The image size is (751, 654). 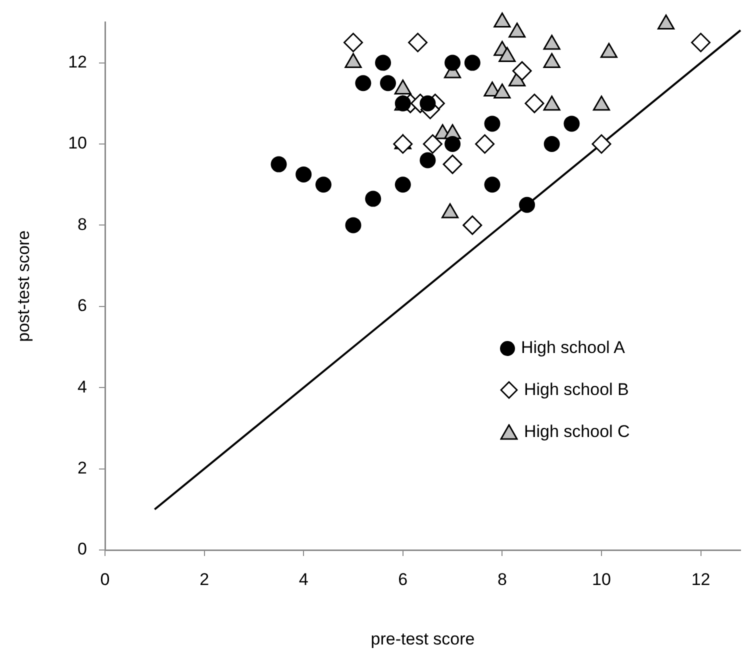 I want to click on legend-label: High school C, so click(x=577, y=432).